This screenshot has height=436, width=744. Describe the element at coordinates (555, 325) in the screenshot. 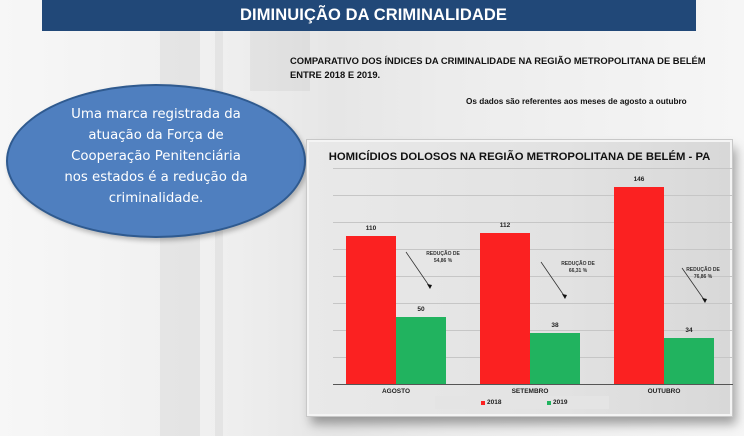

I see `value-label-2019-setembro: 38` at that location.